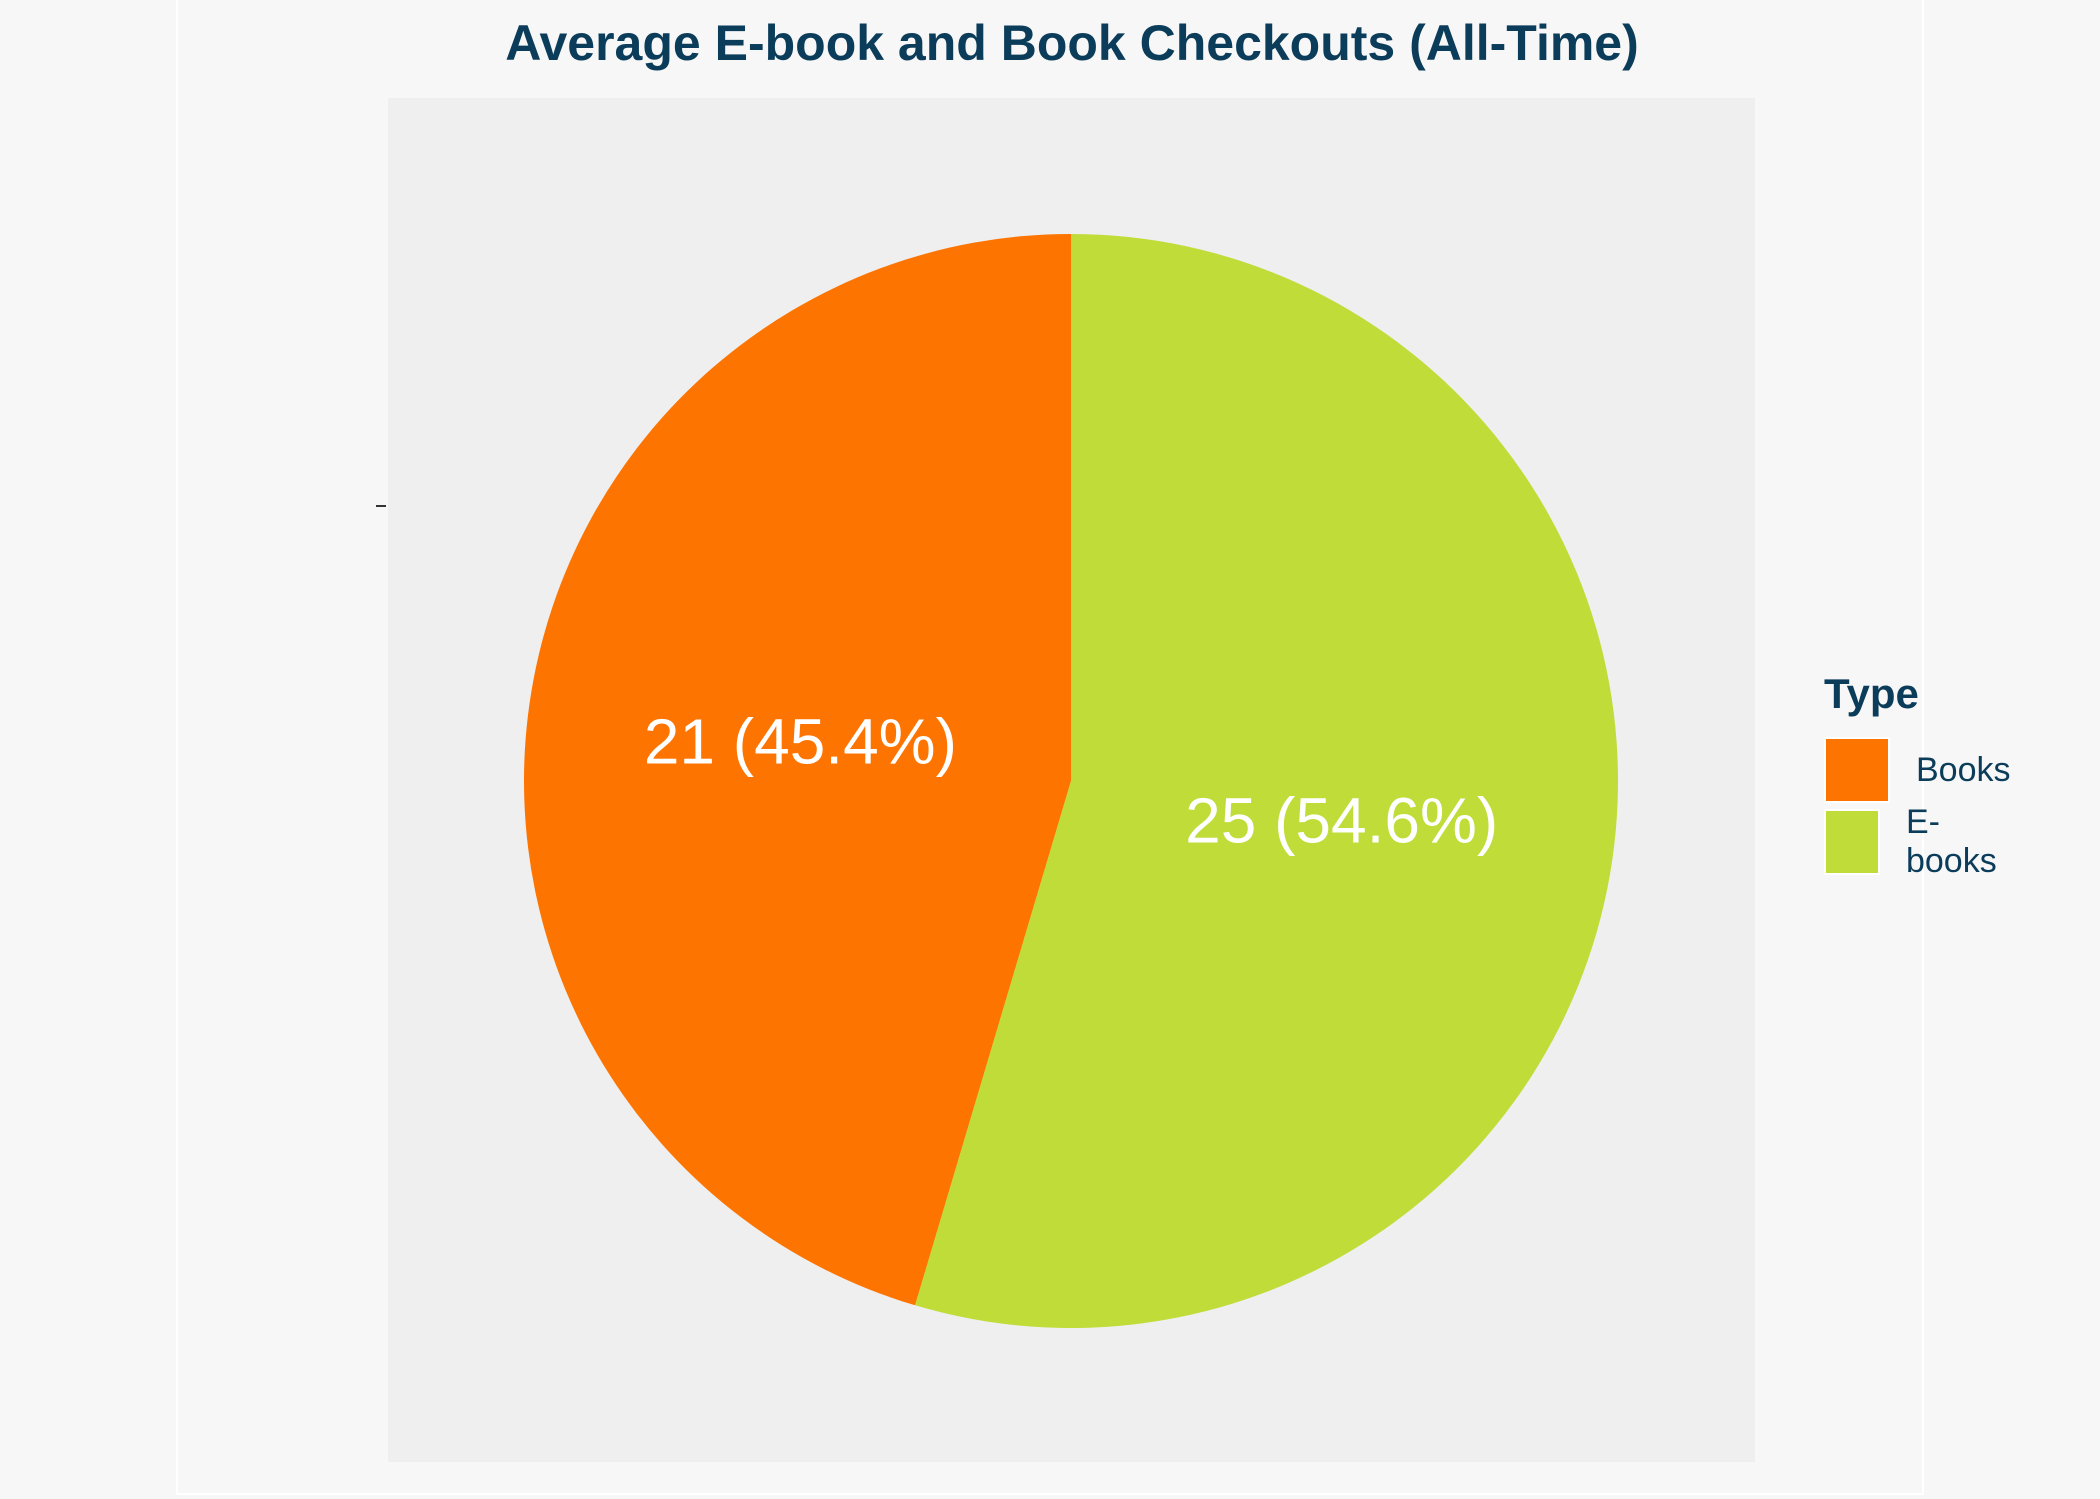 Image resolution: width=2100 pixels, height=1499 pixels. I want to click on y-axis-tick, so click(381, 506).